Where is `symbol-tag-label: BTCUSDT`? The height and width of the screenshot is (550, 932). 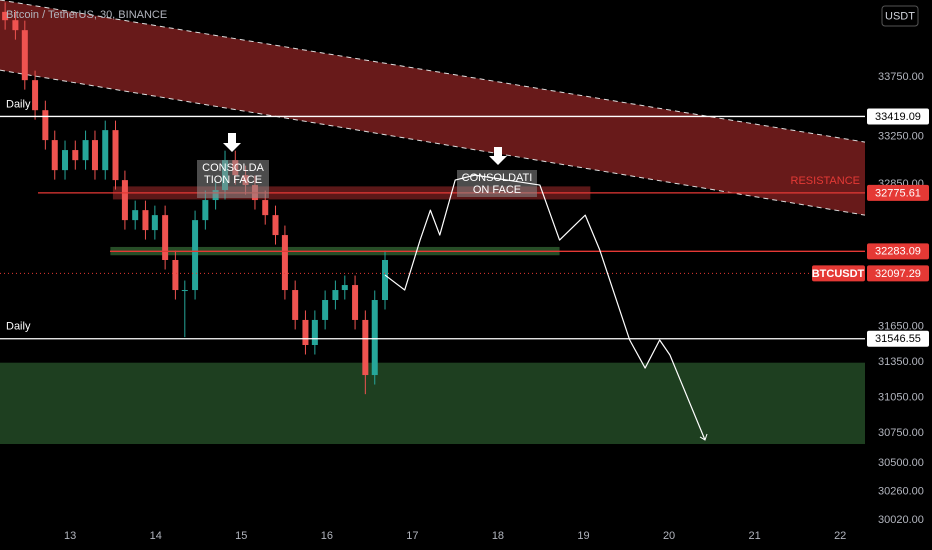
symbol-tag-label: BTCUSDT is located at coordinates (838, 274).